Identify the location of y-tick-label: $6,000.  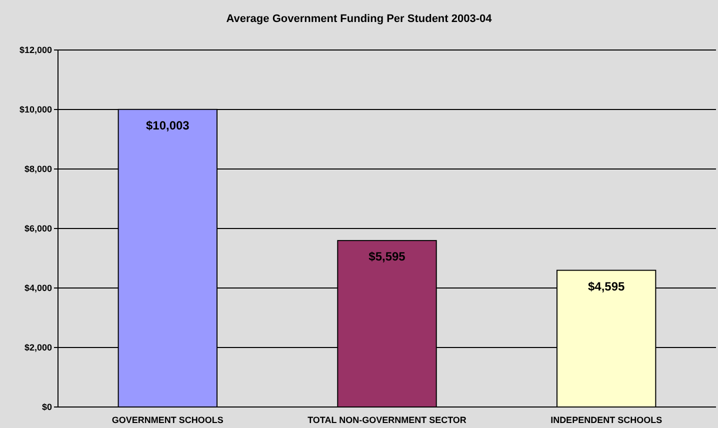
(38, 229).